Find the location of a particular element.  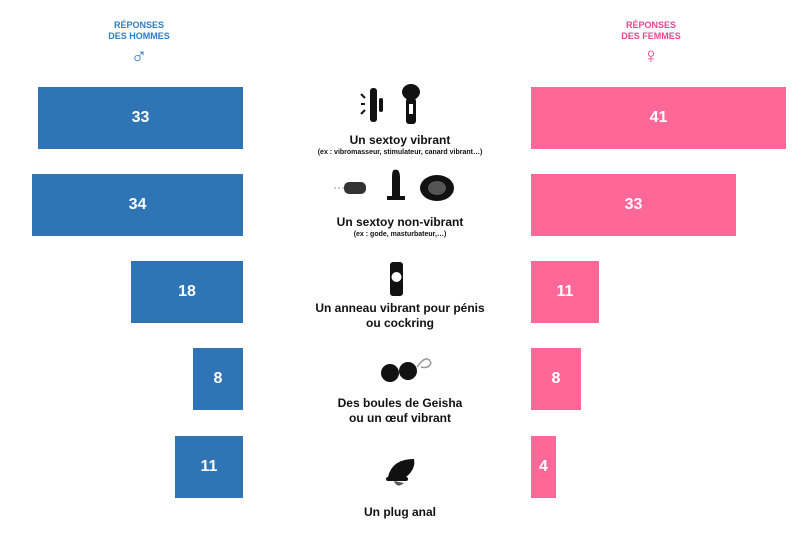

men-header: RÉPONSES DES HOMMES ♂ is located at coordinates (139, 44).